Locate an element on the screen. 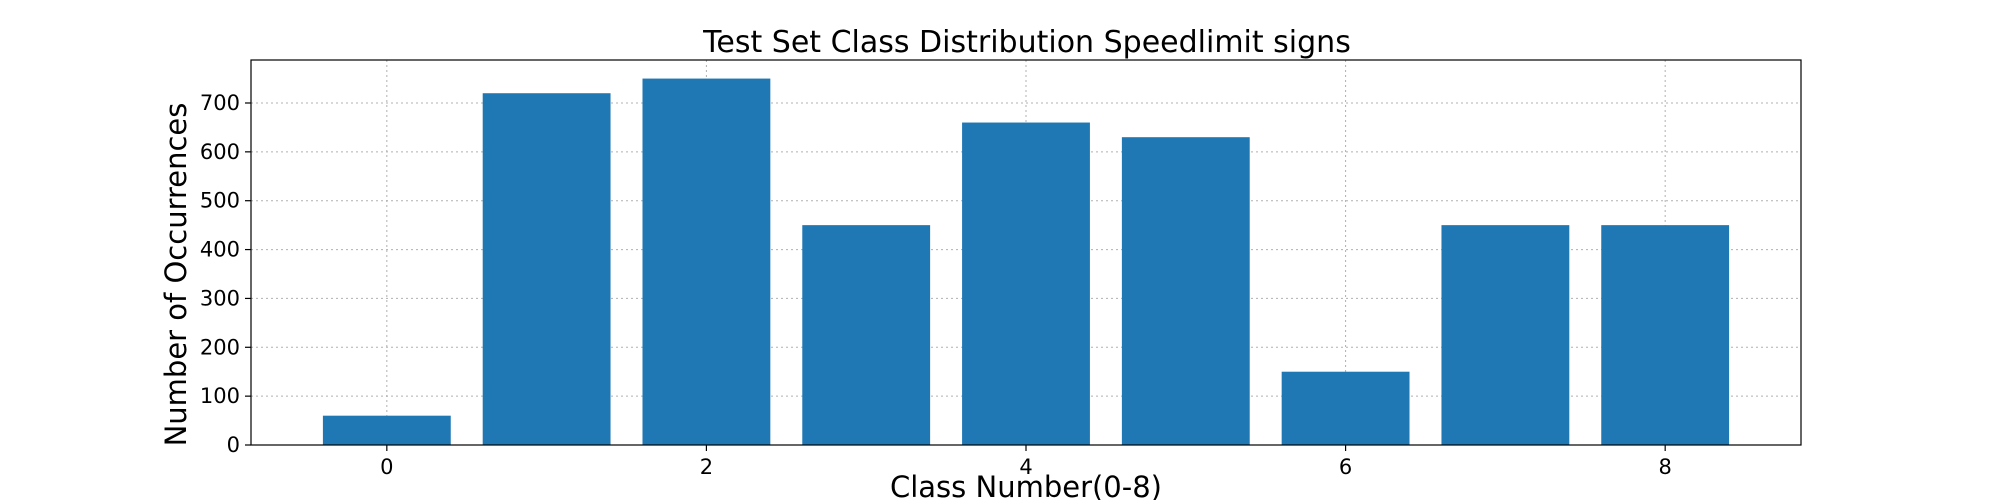 The image size is (2000, 500). x-tick-label: 2 is located at coordinates (706, 467).